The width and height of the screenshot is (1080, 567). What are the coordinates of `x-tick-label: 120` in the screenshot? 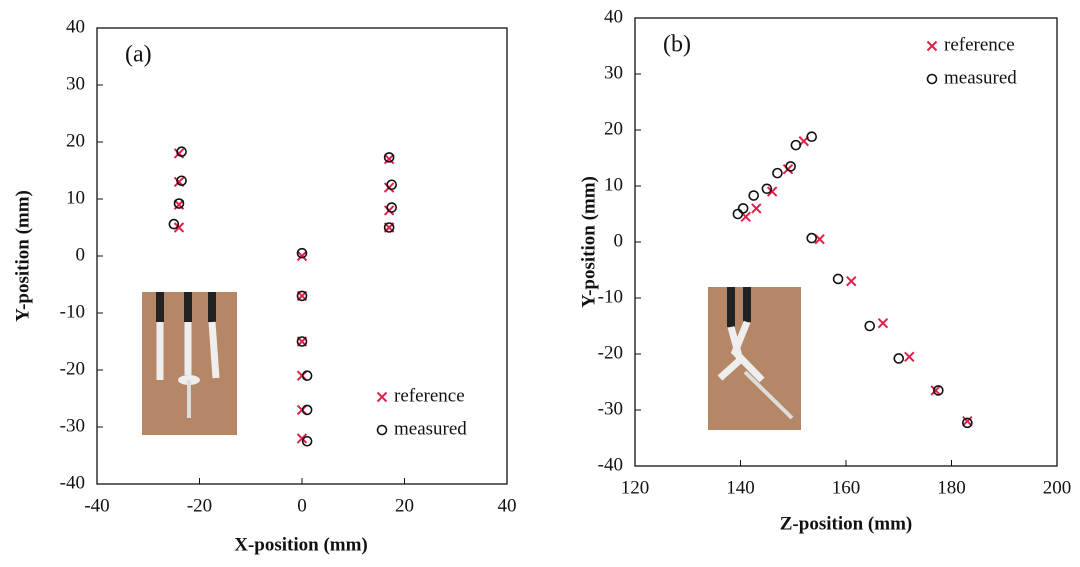 It's located at (635, 487).